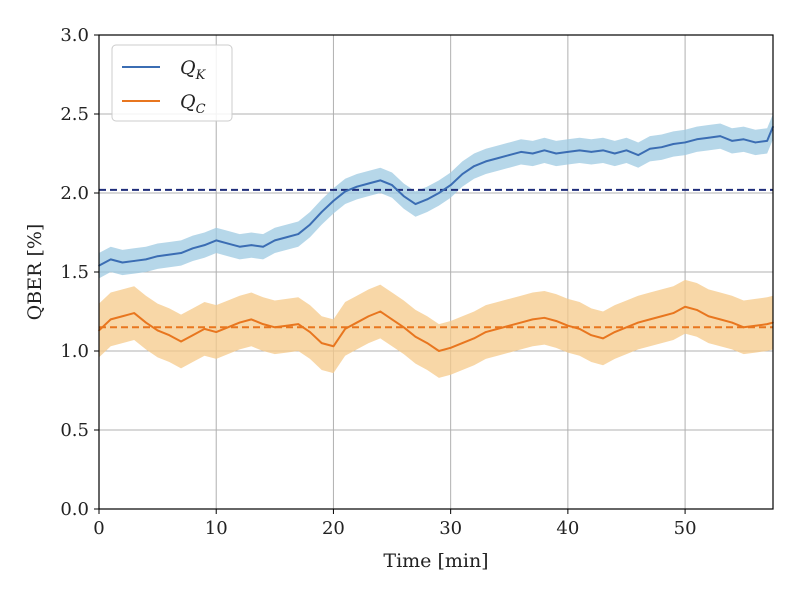  Describe the element at coordinates (74, 35) in the screenshot. I see `y-tick-label: 3.0` at that location.